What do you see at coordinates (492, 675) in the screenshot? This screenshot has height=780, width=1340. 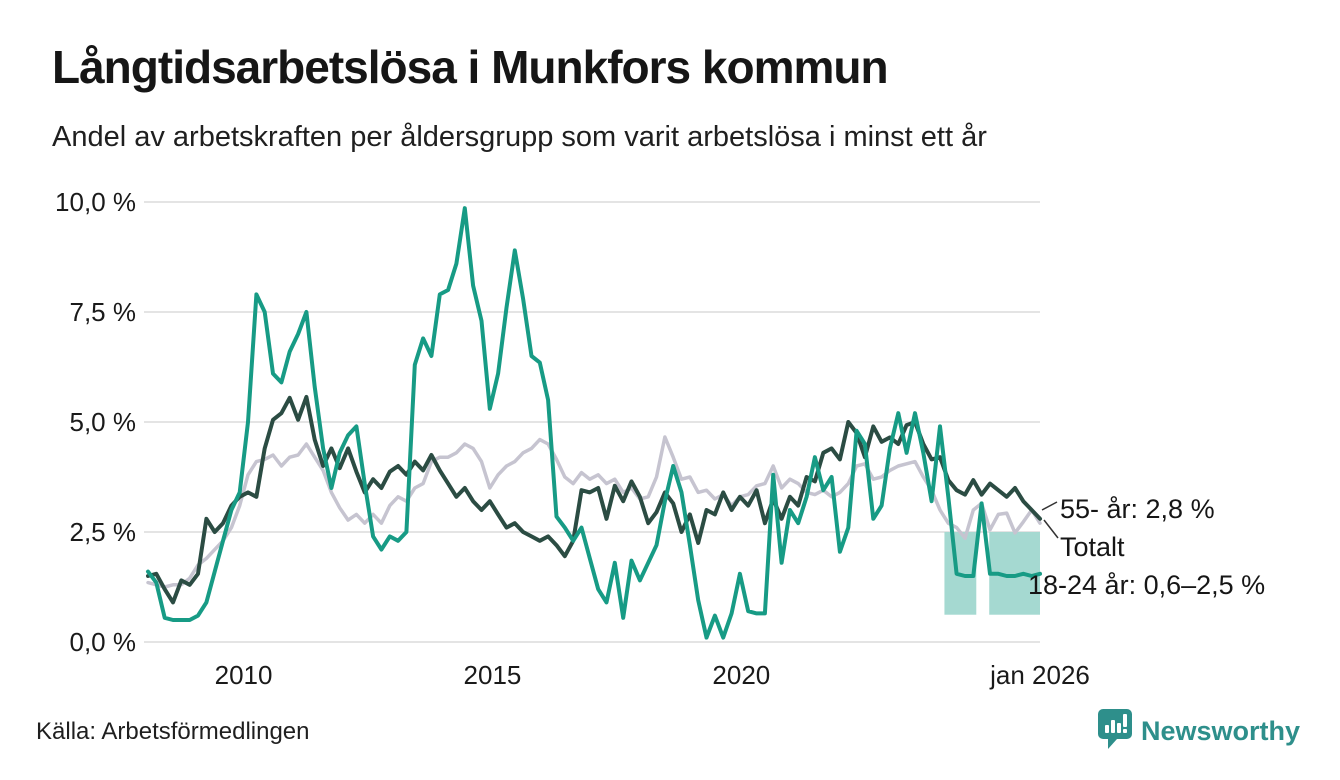 I see `x-tick-label: 2015` at bounding box center [492, 675].